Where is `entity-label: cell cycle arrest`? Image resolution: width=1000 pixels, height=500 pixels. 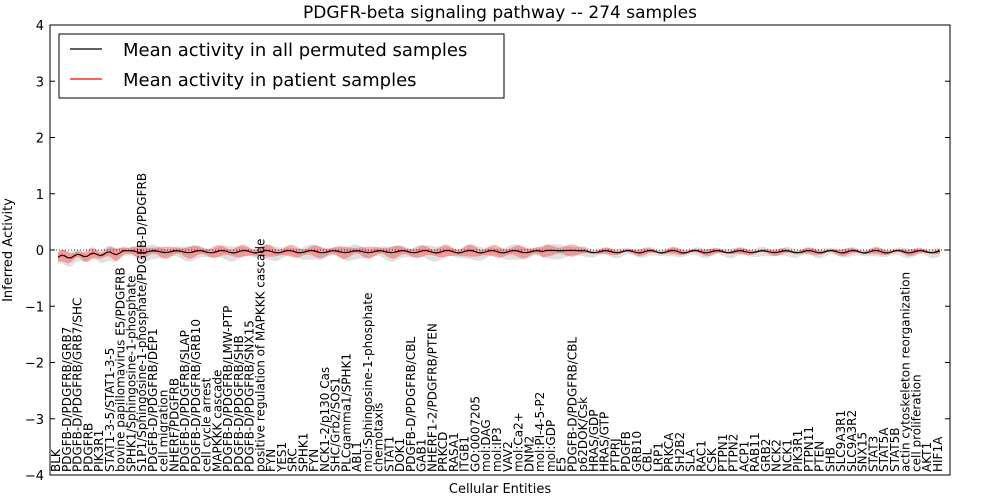
entity-label: cell cycle arrest is located at coordinates (207, 424).